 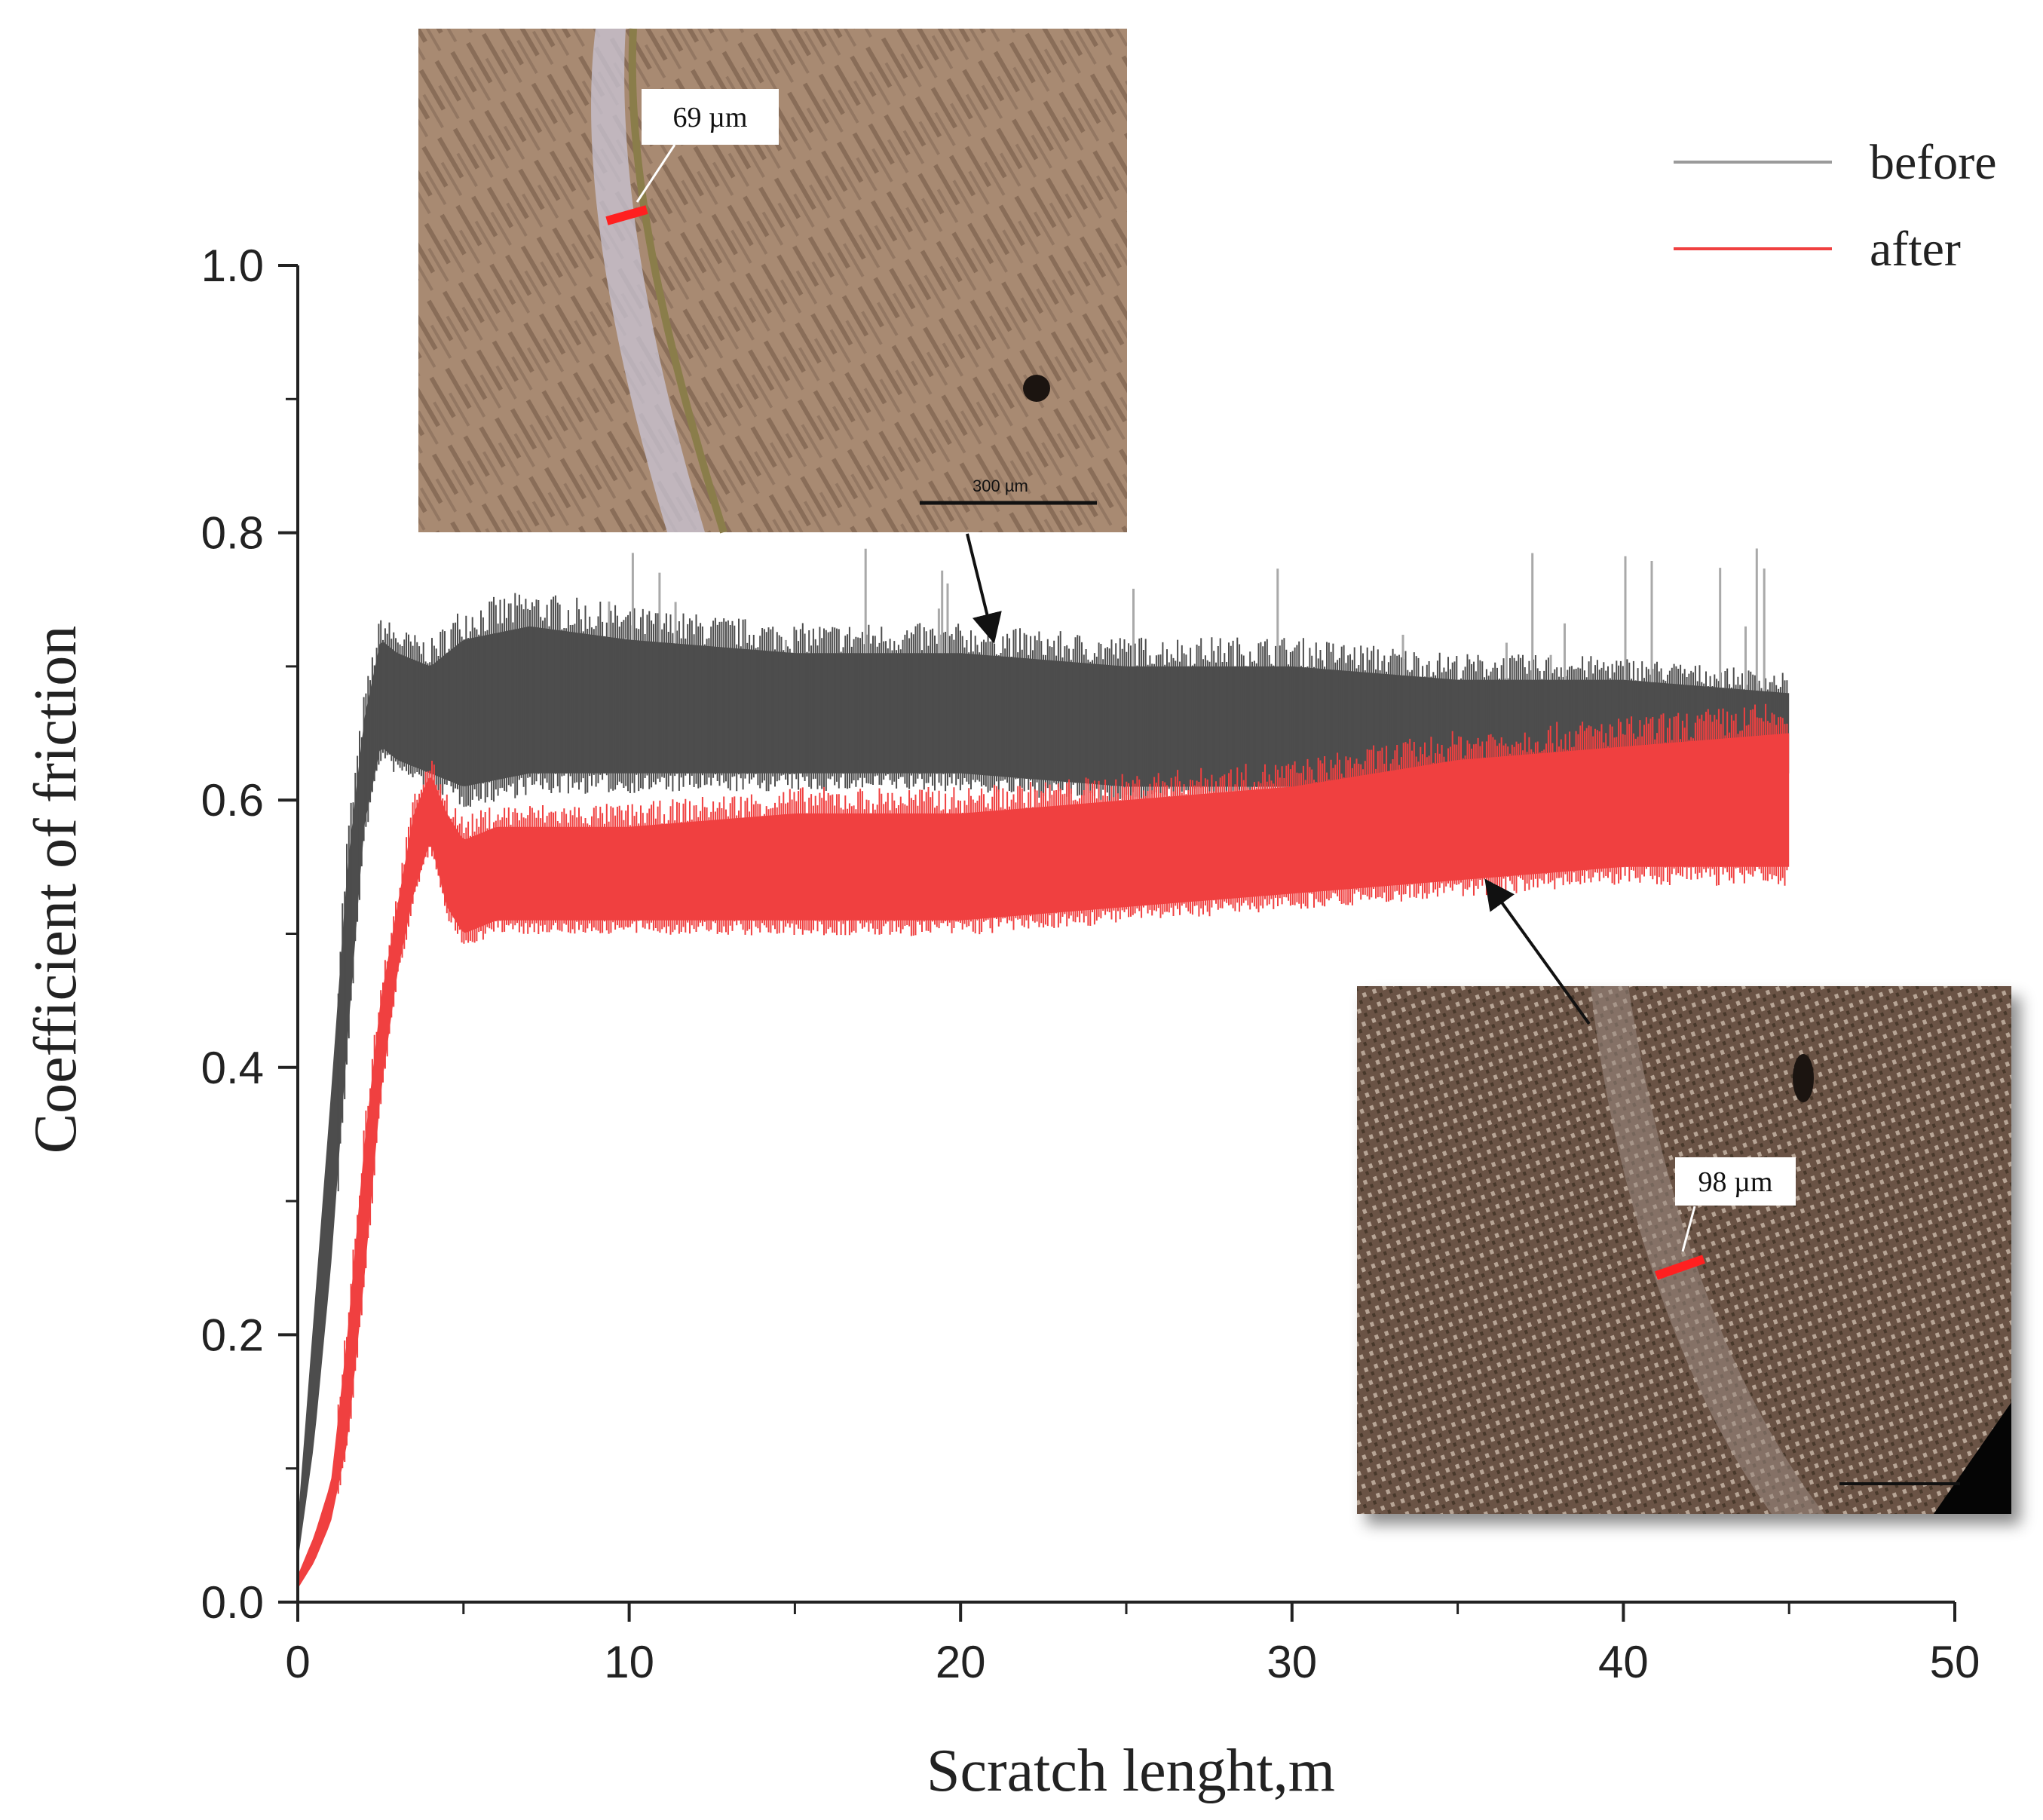 What do you see at coordinates (1915, 249) in the screenshot?
I see `legend-label-after: after` at bounding box center [1915, 249].